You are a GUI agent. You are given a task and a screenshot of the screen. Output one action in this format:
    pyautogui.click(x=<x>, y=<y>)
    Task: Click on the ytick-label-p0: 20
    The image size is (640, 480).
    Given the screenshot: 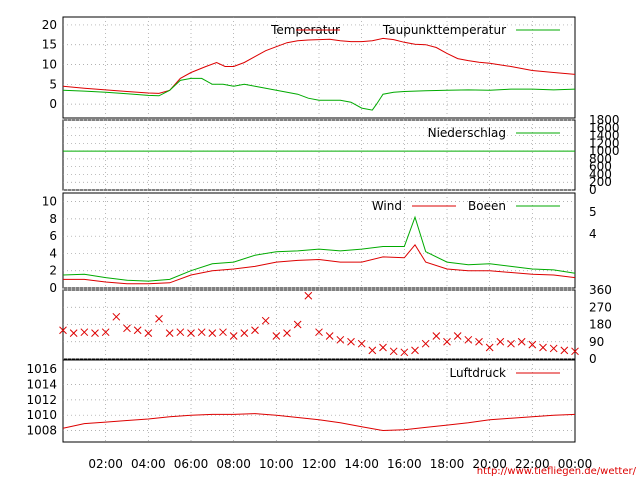 What is the action you would take?
    pyautogui.click(x=49, y=25)
    